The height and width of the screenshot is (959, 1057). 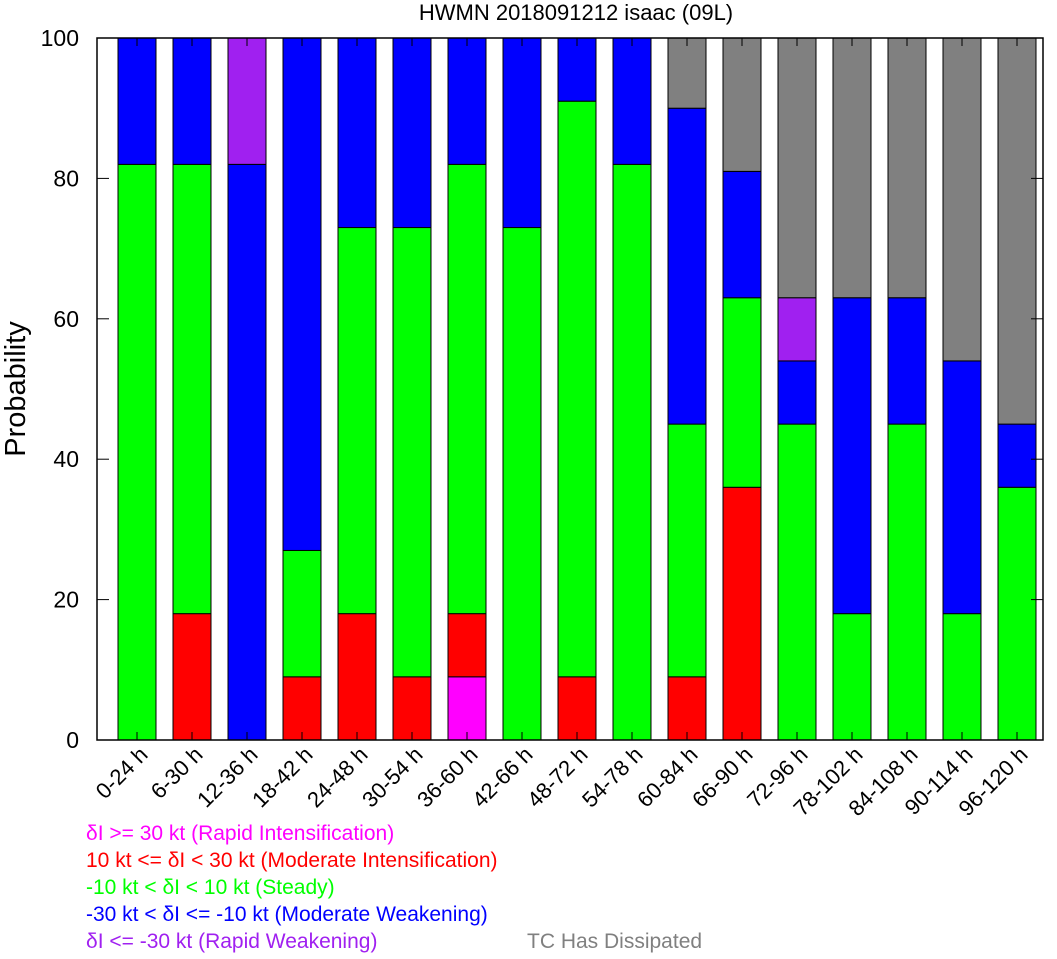 I want to click on x-tick-label: 0-24 h, so click(x=122, y=773).